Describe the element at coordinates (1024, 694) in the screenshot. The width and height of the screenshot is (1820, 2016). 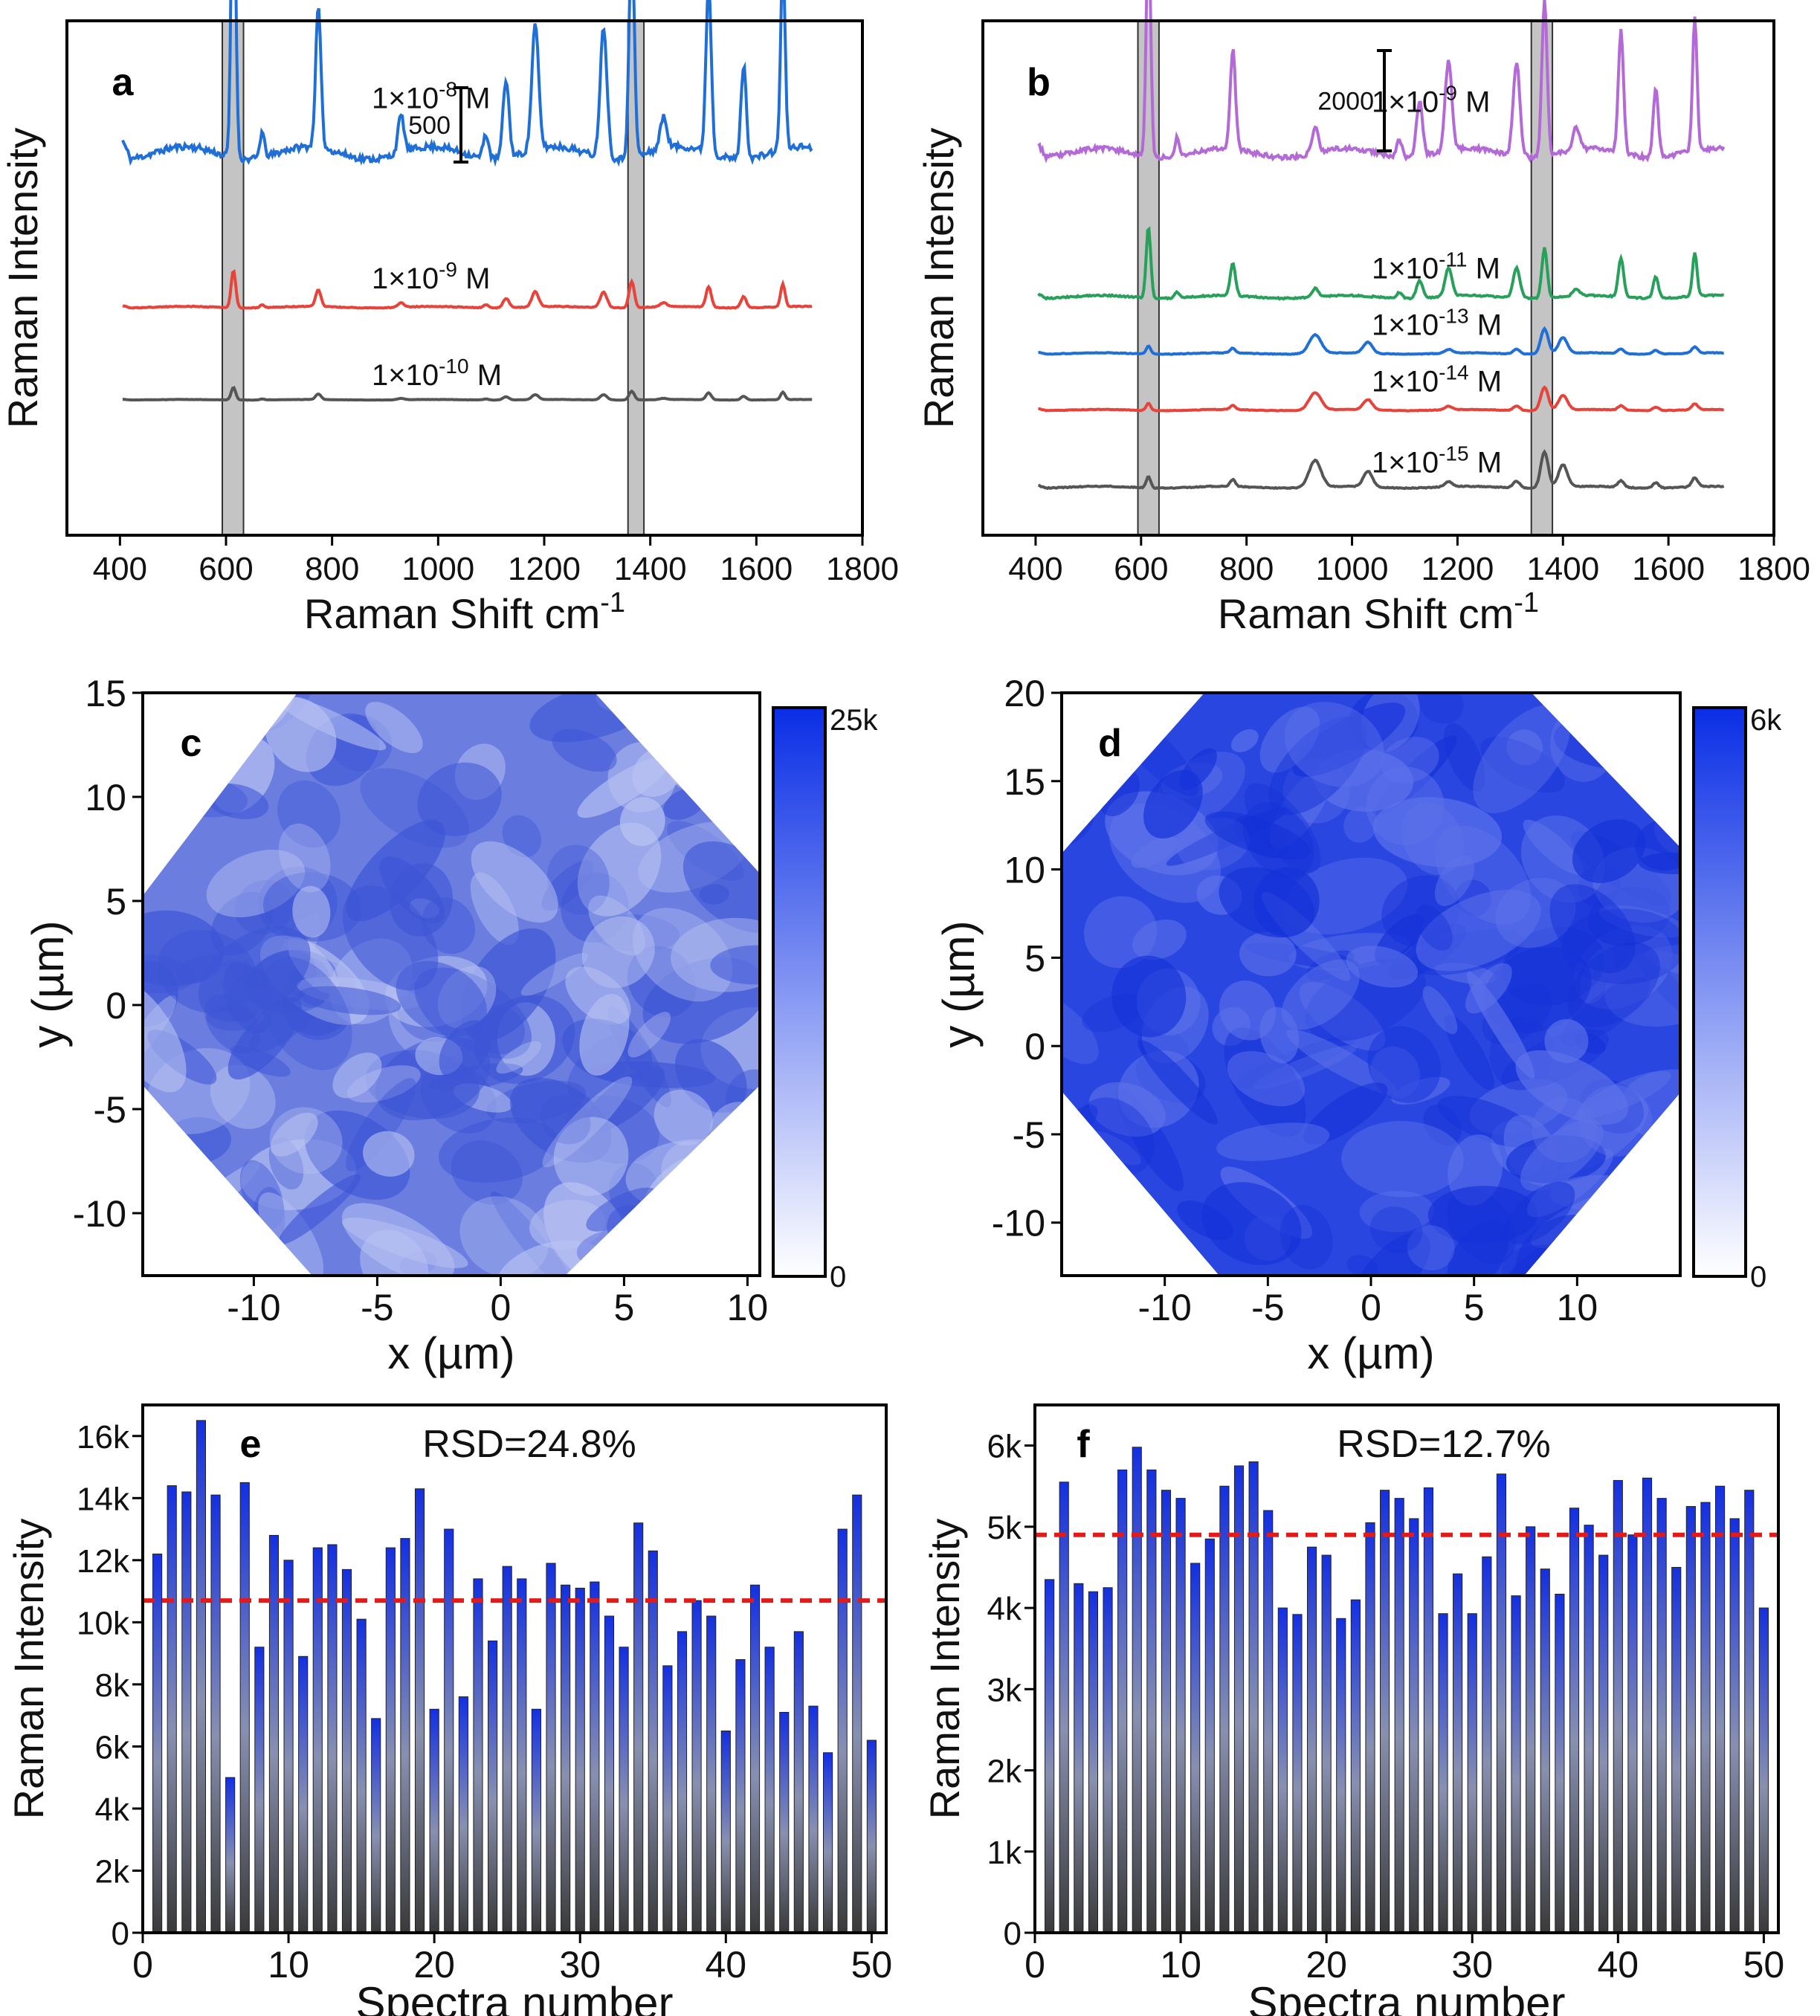
I see `y-tick-label-d-20: 20` at that location.